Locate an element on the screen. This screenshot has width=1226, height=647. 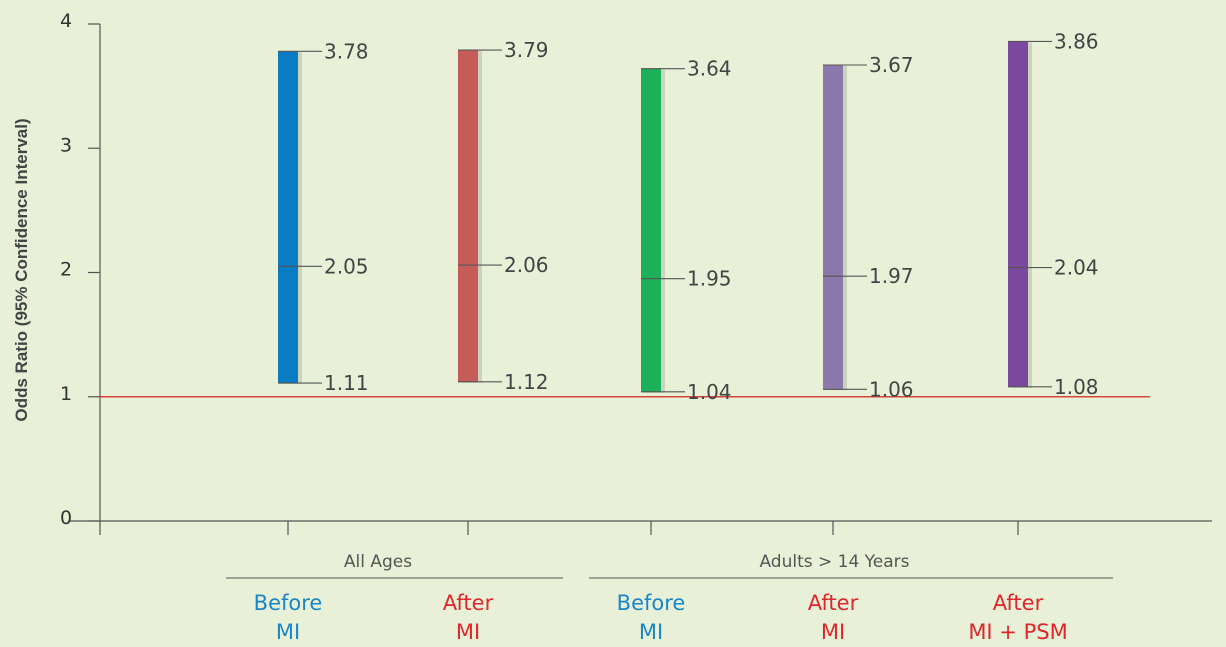
y-tick-label: 1 is located at coordinates (66, 394).